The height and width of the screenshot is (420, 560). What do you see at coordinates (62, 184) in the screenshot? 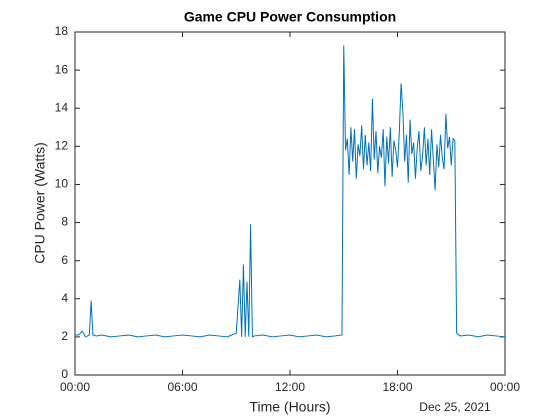
I see `y-tick-label: 10` at bounding box center [62, 184].